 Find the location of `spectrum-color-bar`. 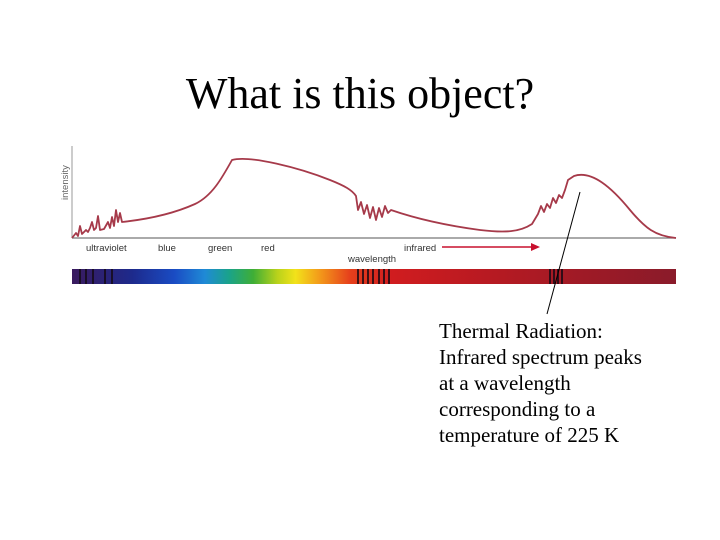

spectrum-color-bar is located at coordinates (374, 276).